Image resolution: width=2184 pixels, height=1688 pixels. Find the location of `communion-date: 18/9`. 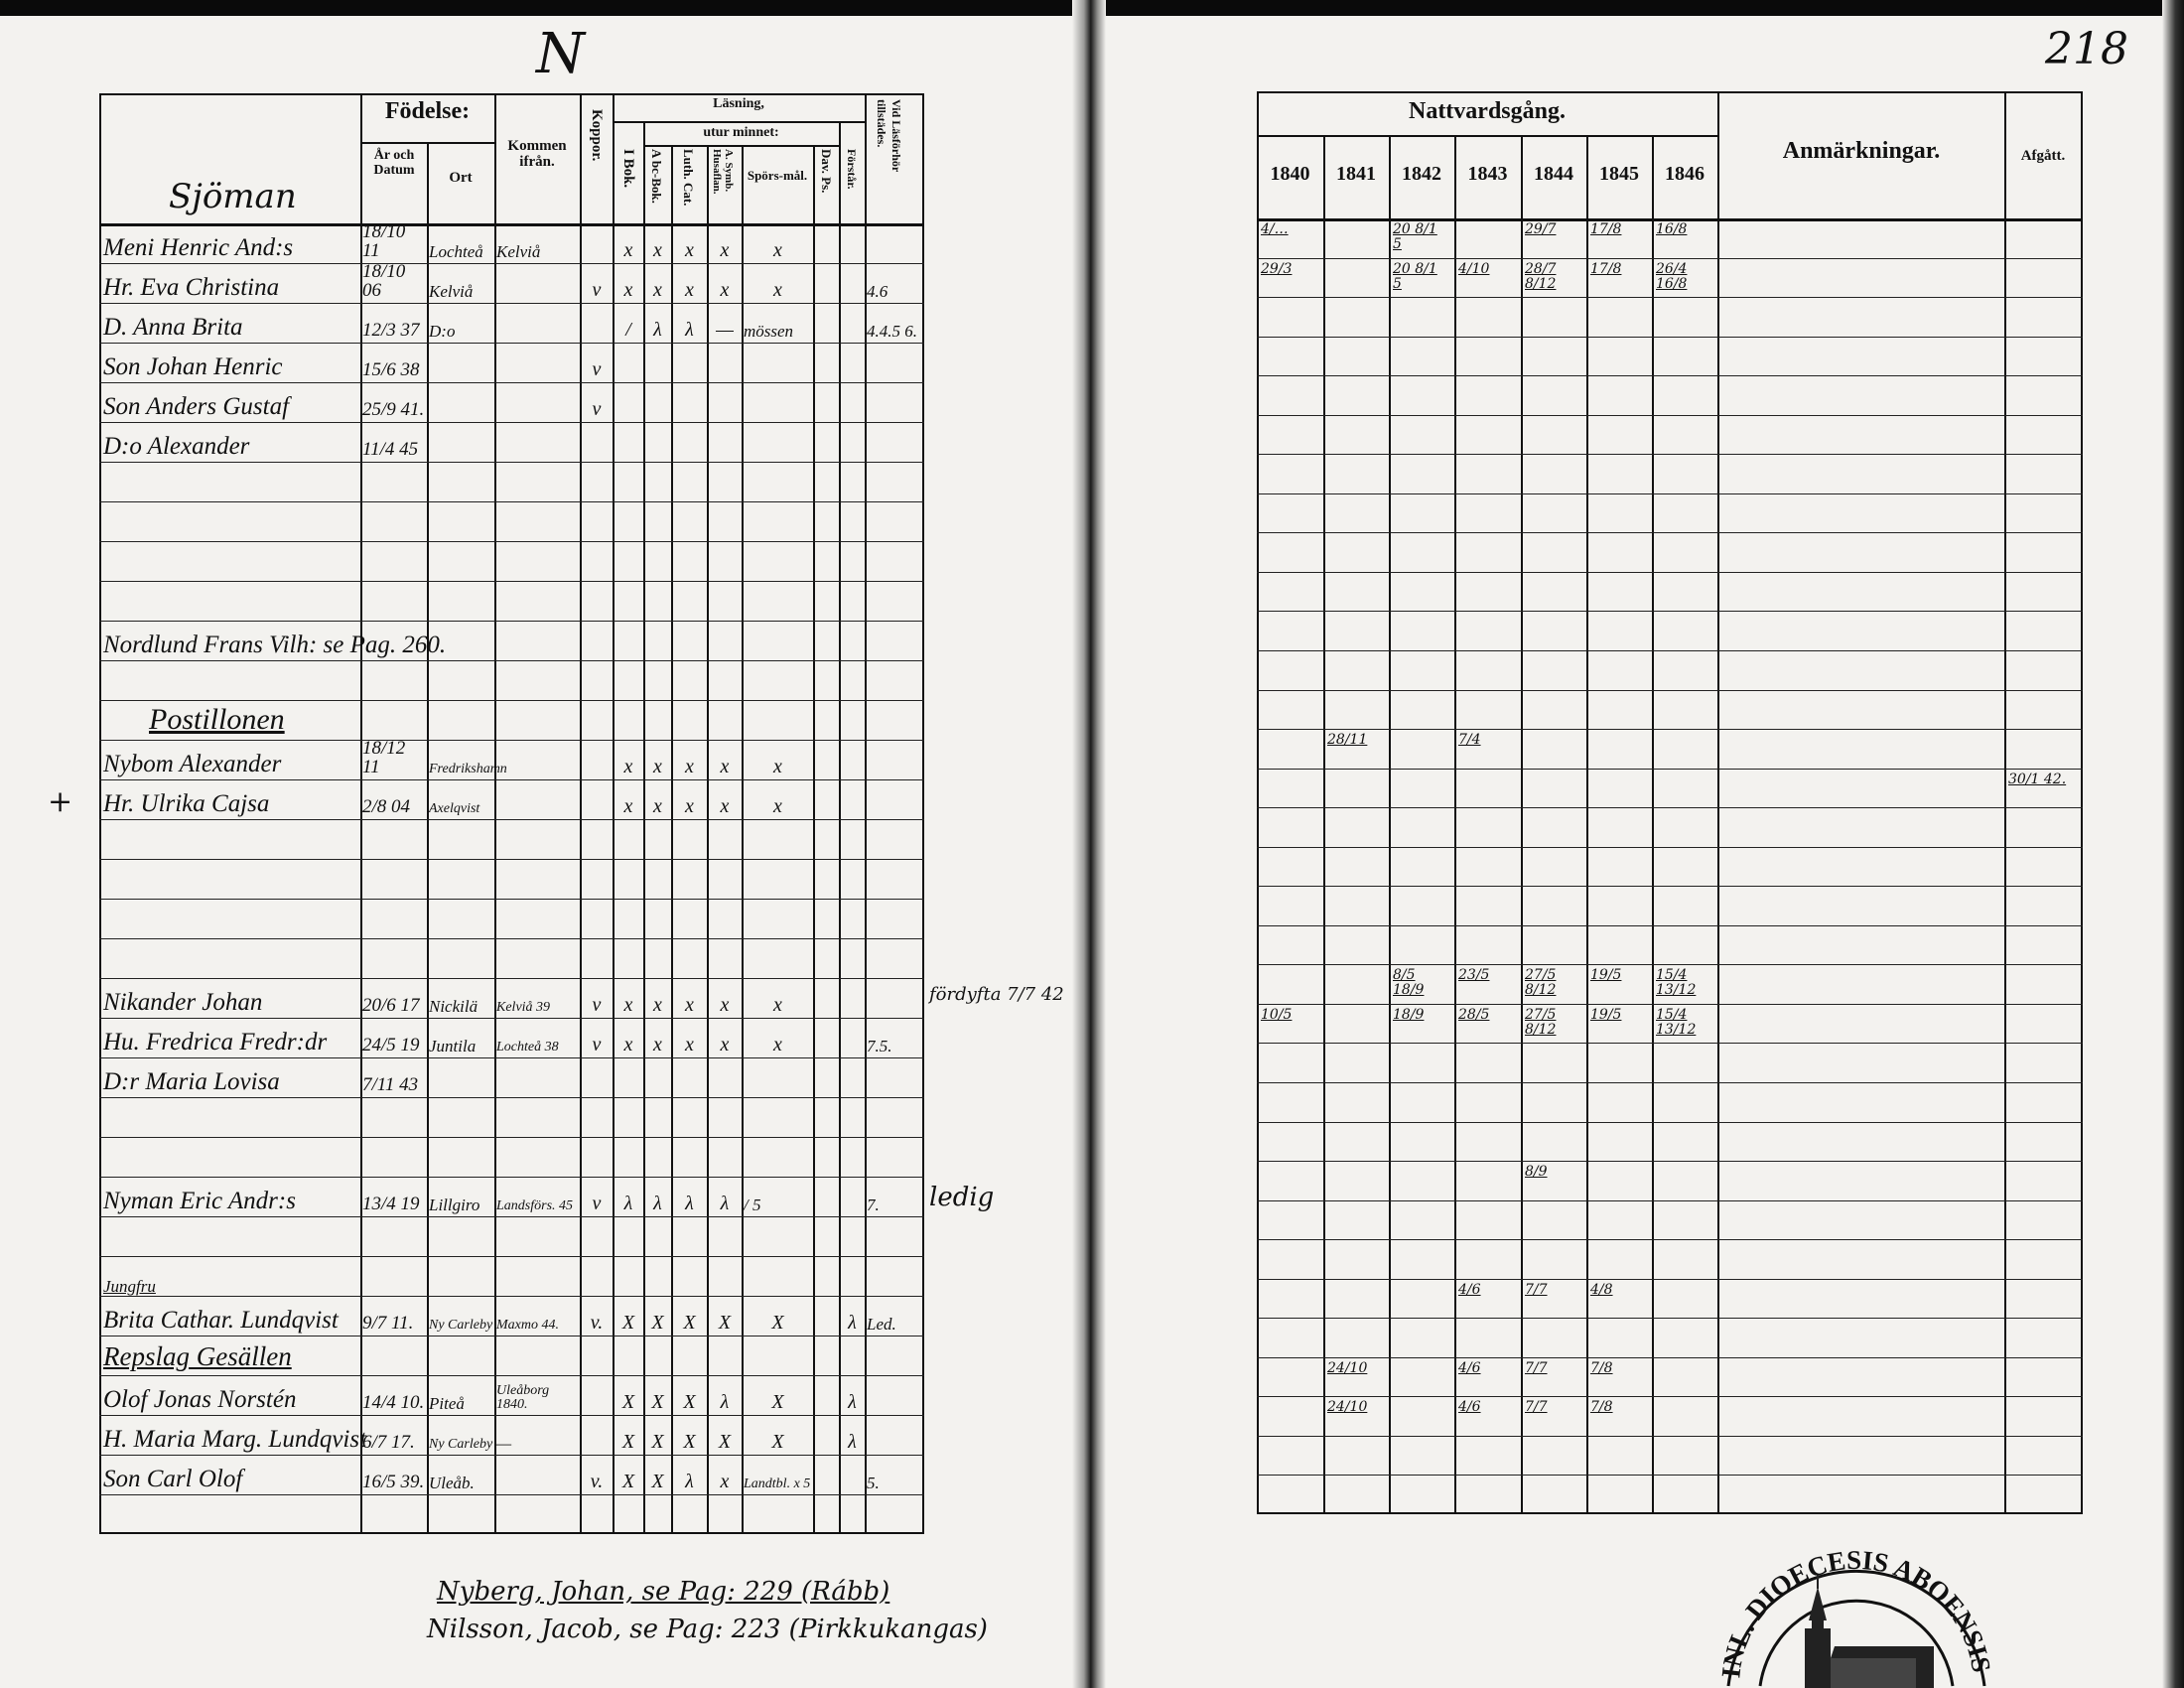

communion-date: 18/9 is located at coordinates (1409, 1014).